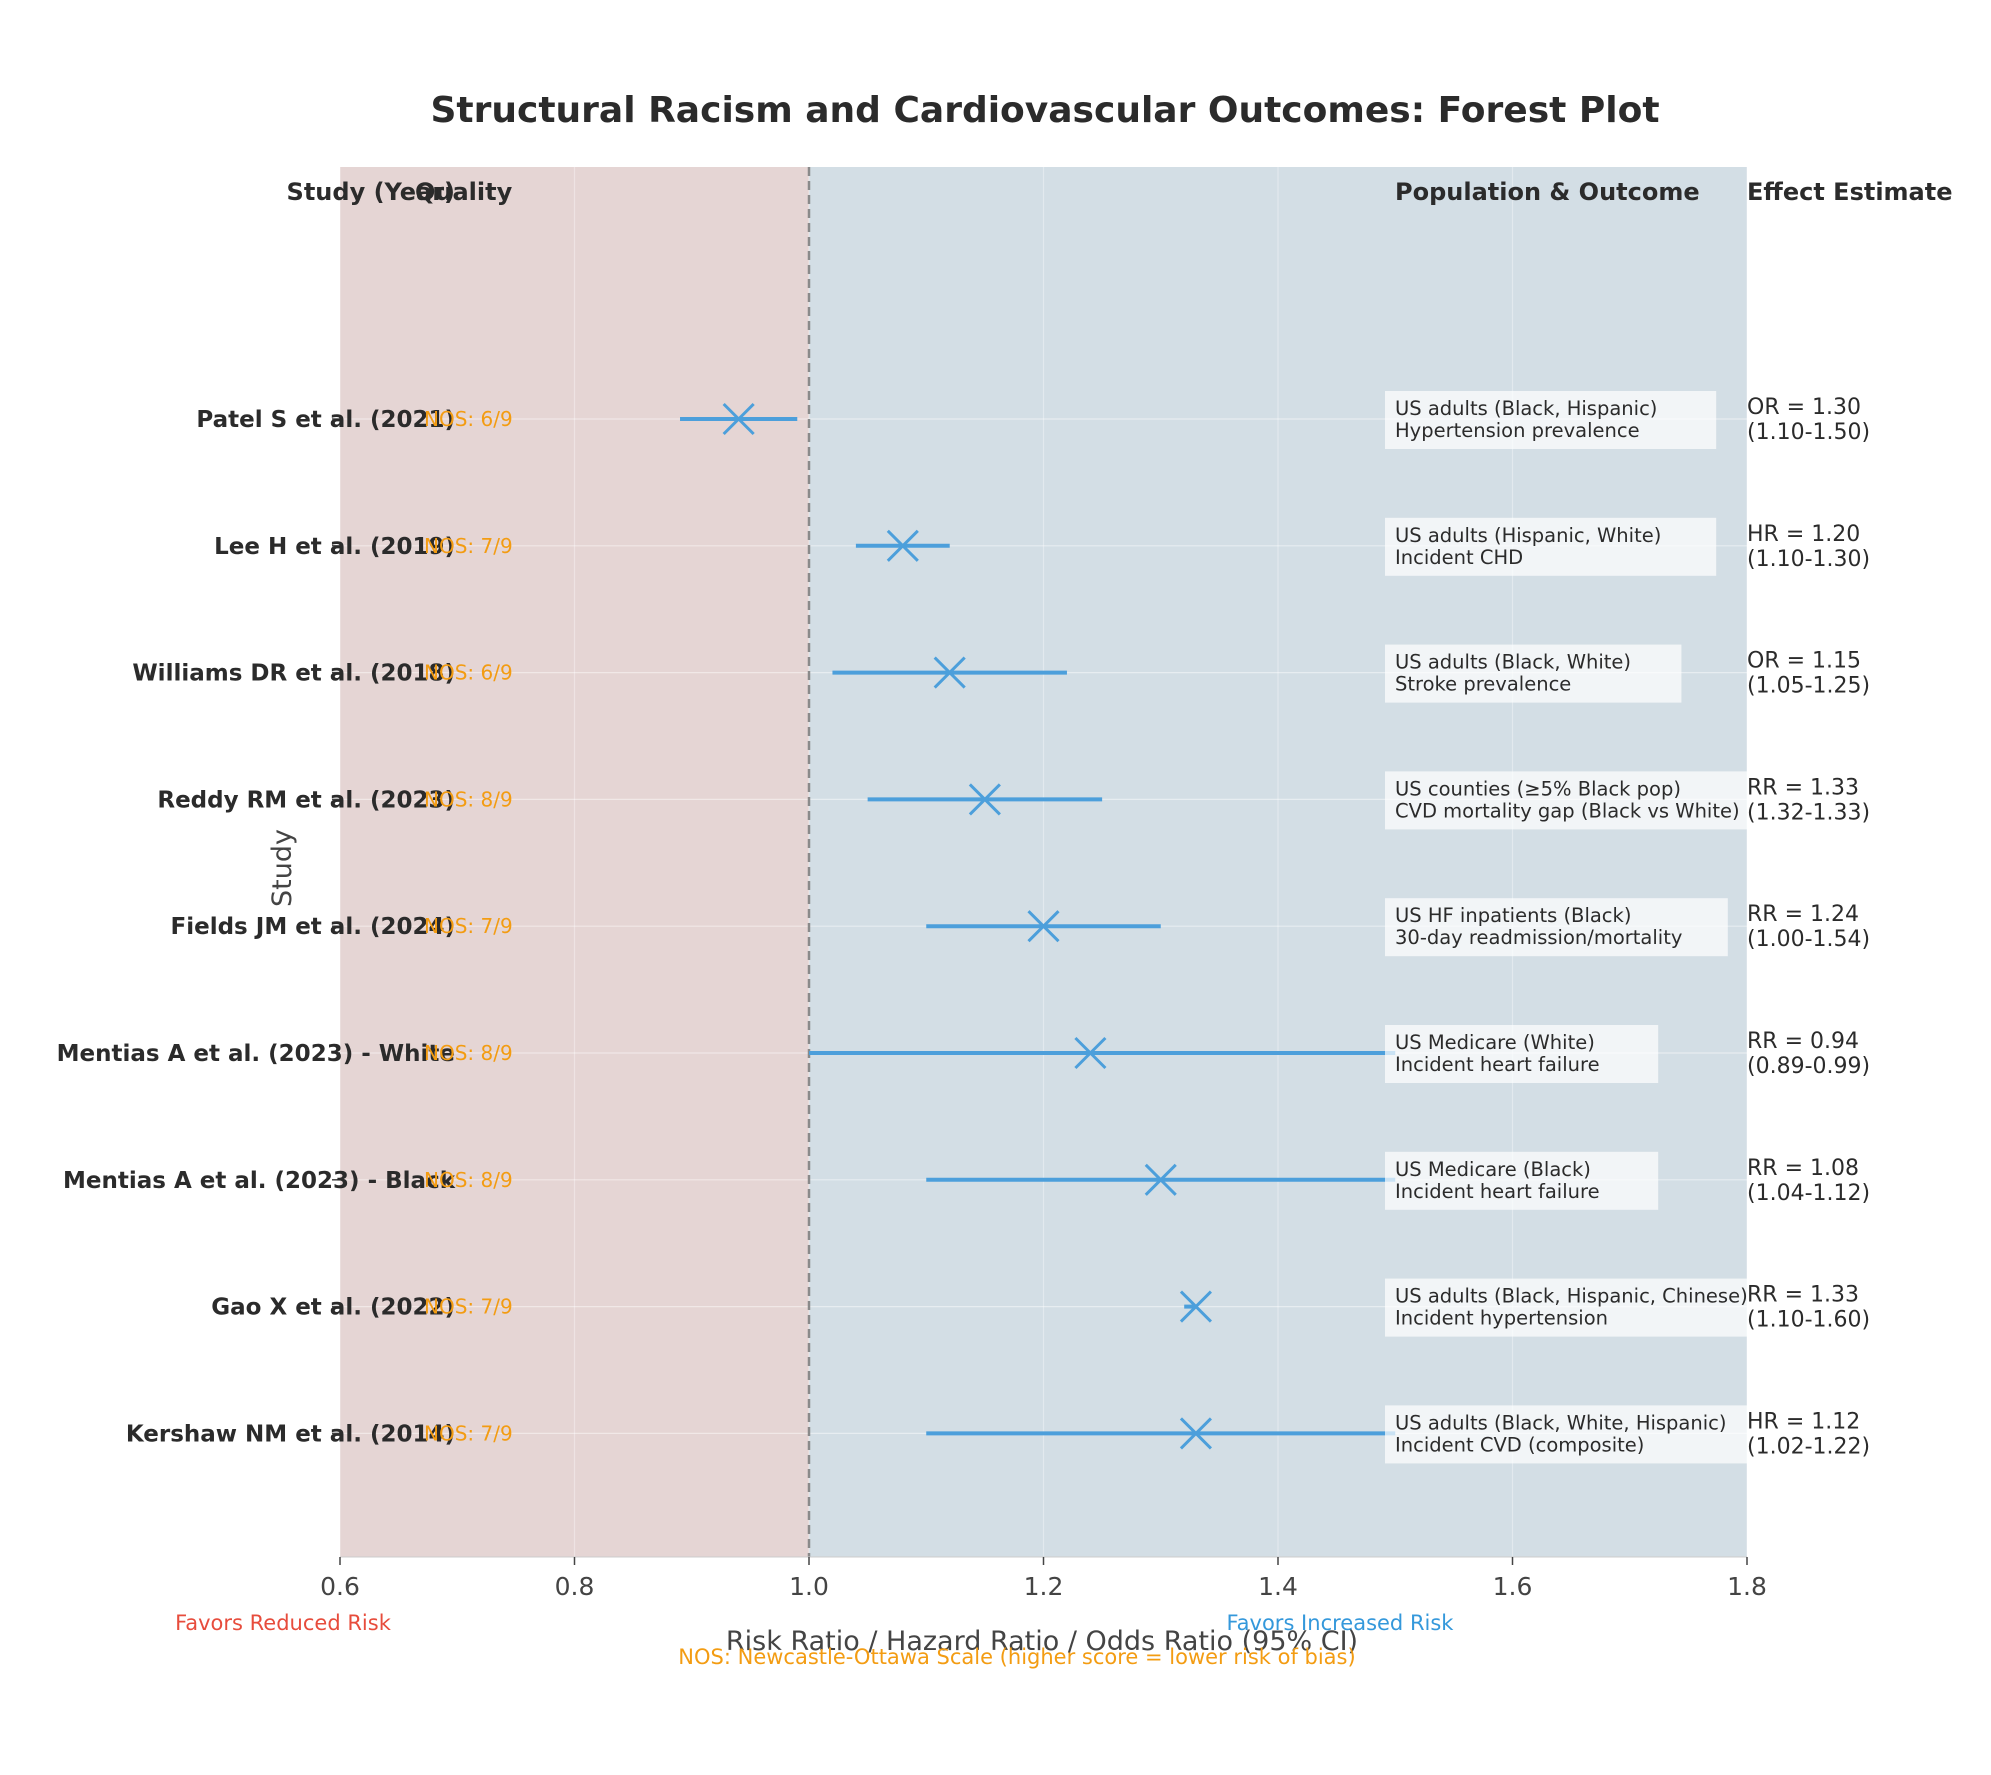  What do you see at coordinates (1495, 1042) in the screenshot?
I see `population-text: US Medicare (White)` at bounding box center [1495, 1042].